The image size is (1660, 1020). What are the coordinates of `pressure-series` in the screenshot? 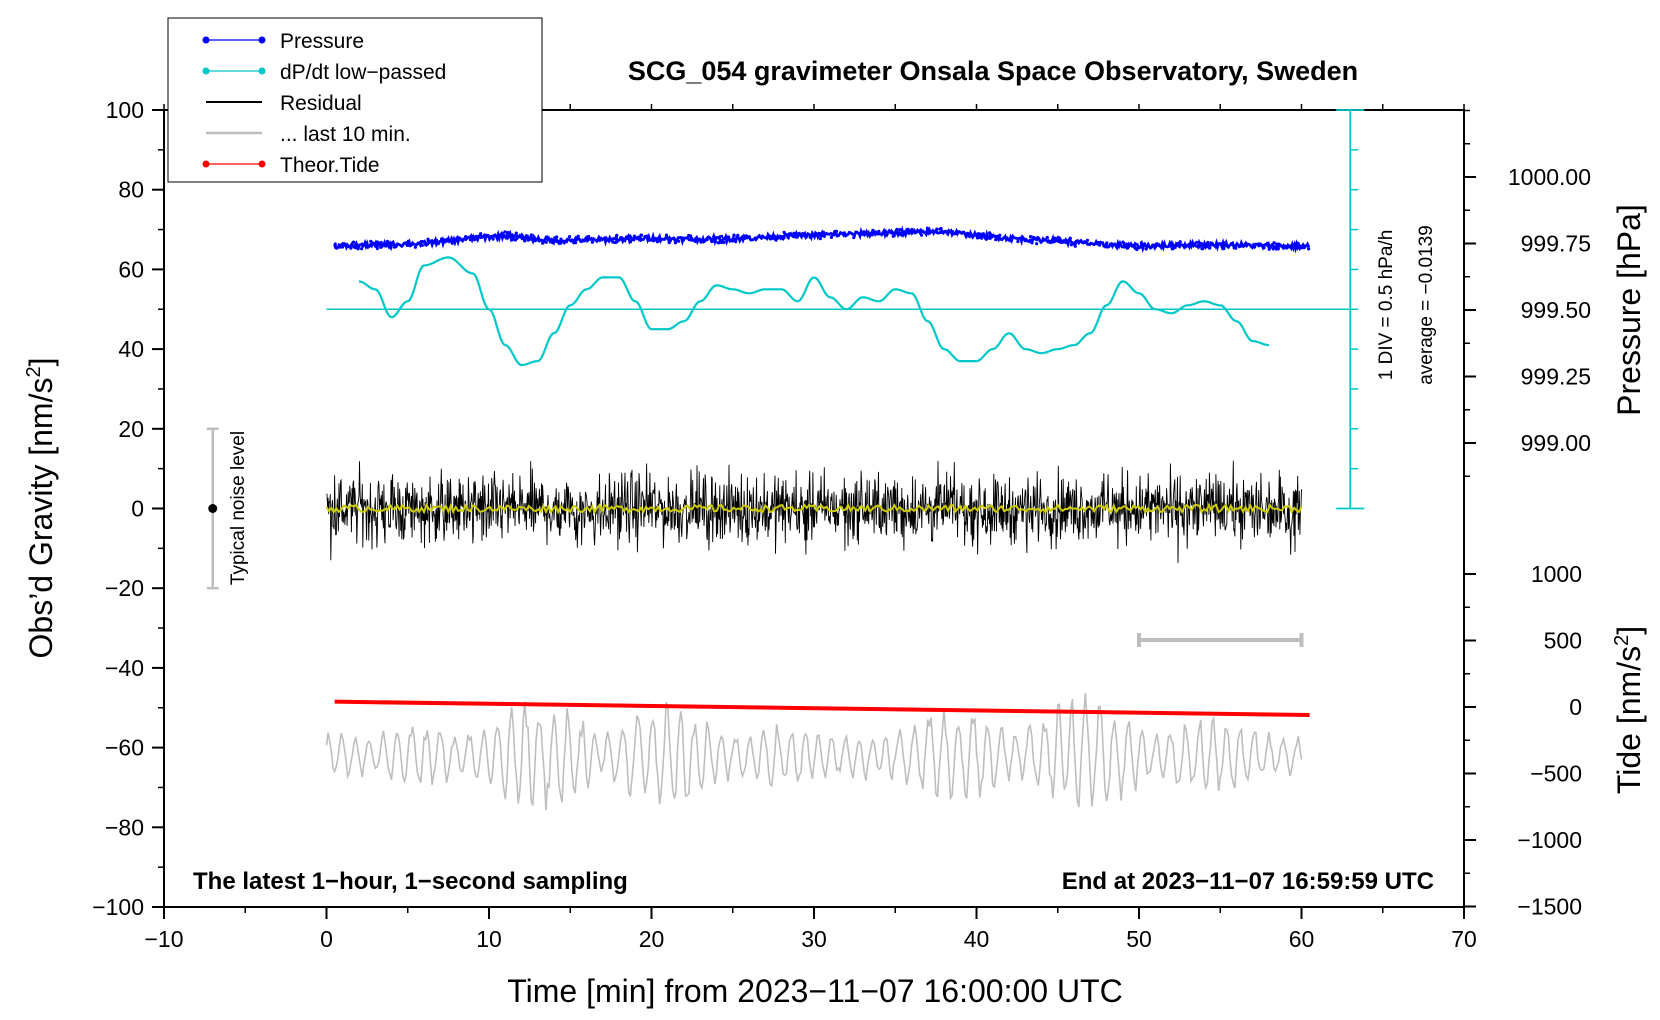 It's located at (822, 239).